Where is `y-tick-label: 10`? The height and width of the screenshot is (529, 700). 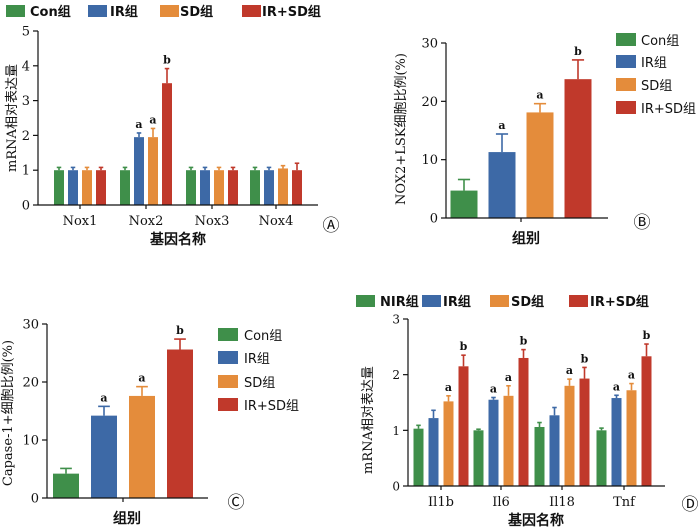 y-tick-label: 10 is located at coordinates (429, 160).